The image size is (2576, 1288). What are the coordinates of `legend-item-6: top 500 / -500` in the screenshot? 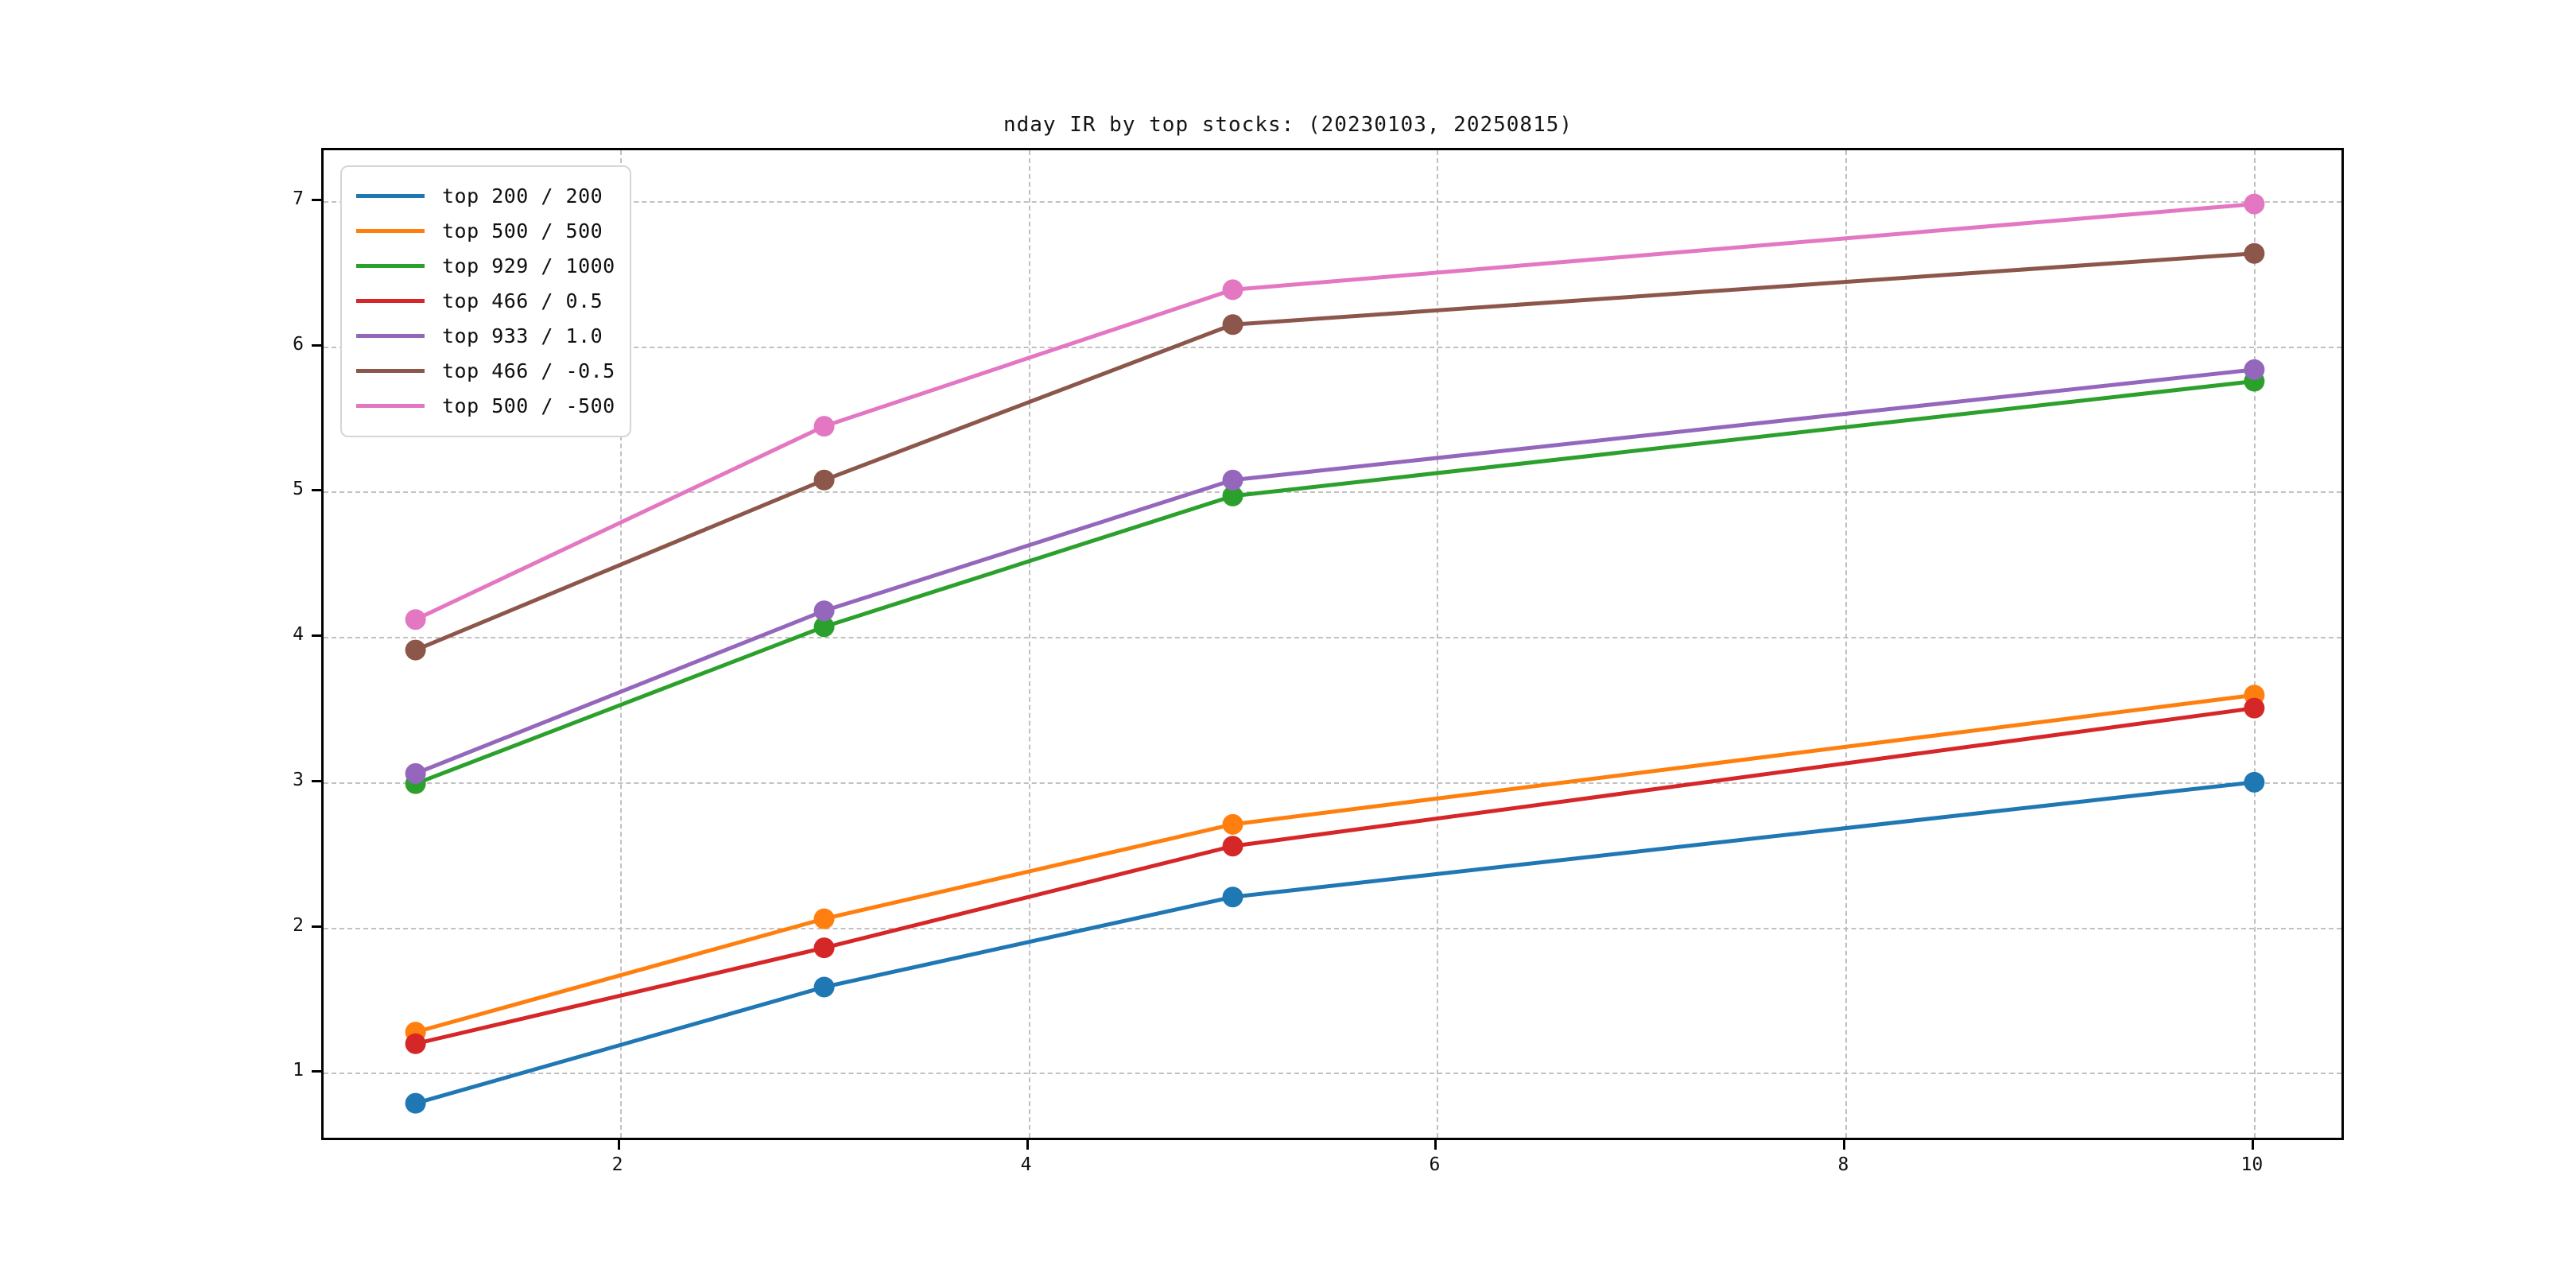 It's located at (485, 405).